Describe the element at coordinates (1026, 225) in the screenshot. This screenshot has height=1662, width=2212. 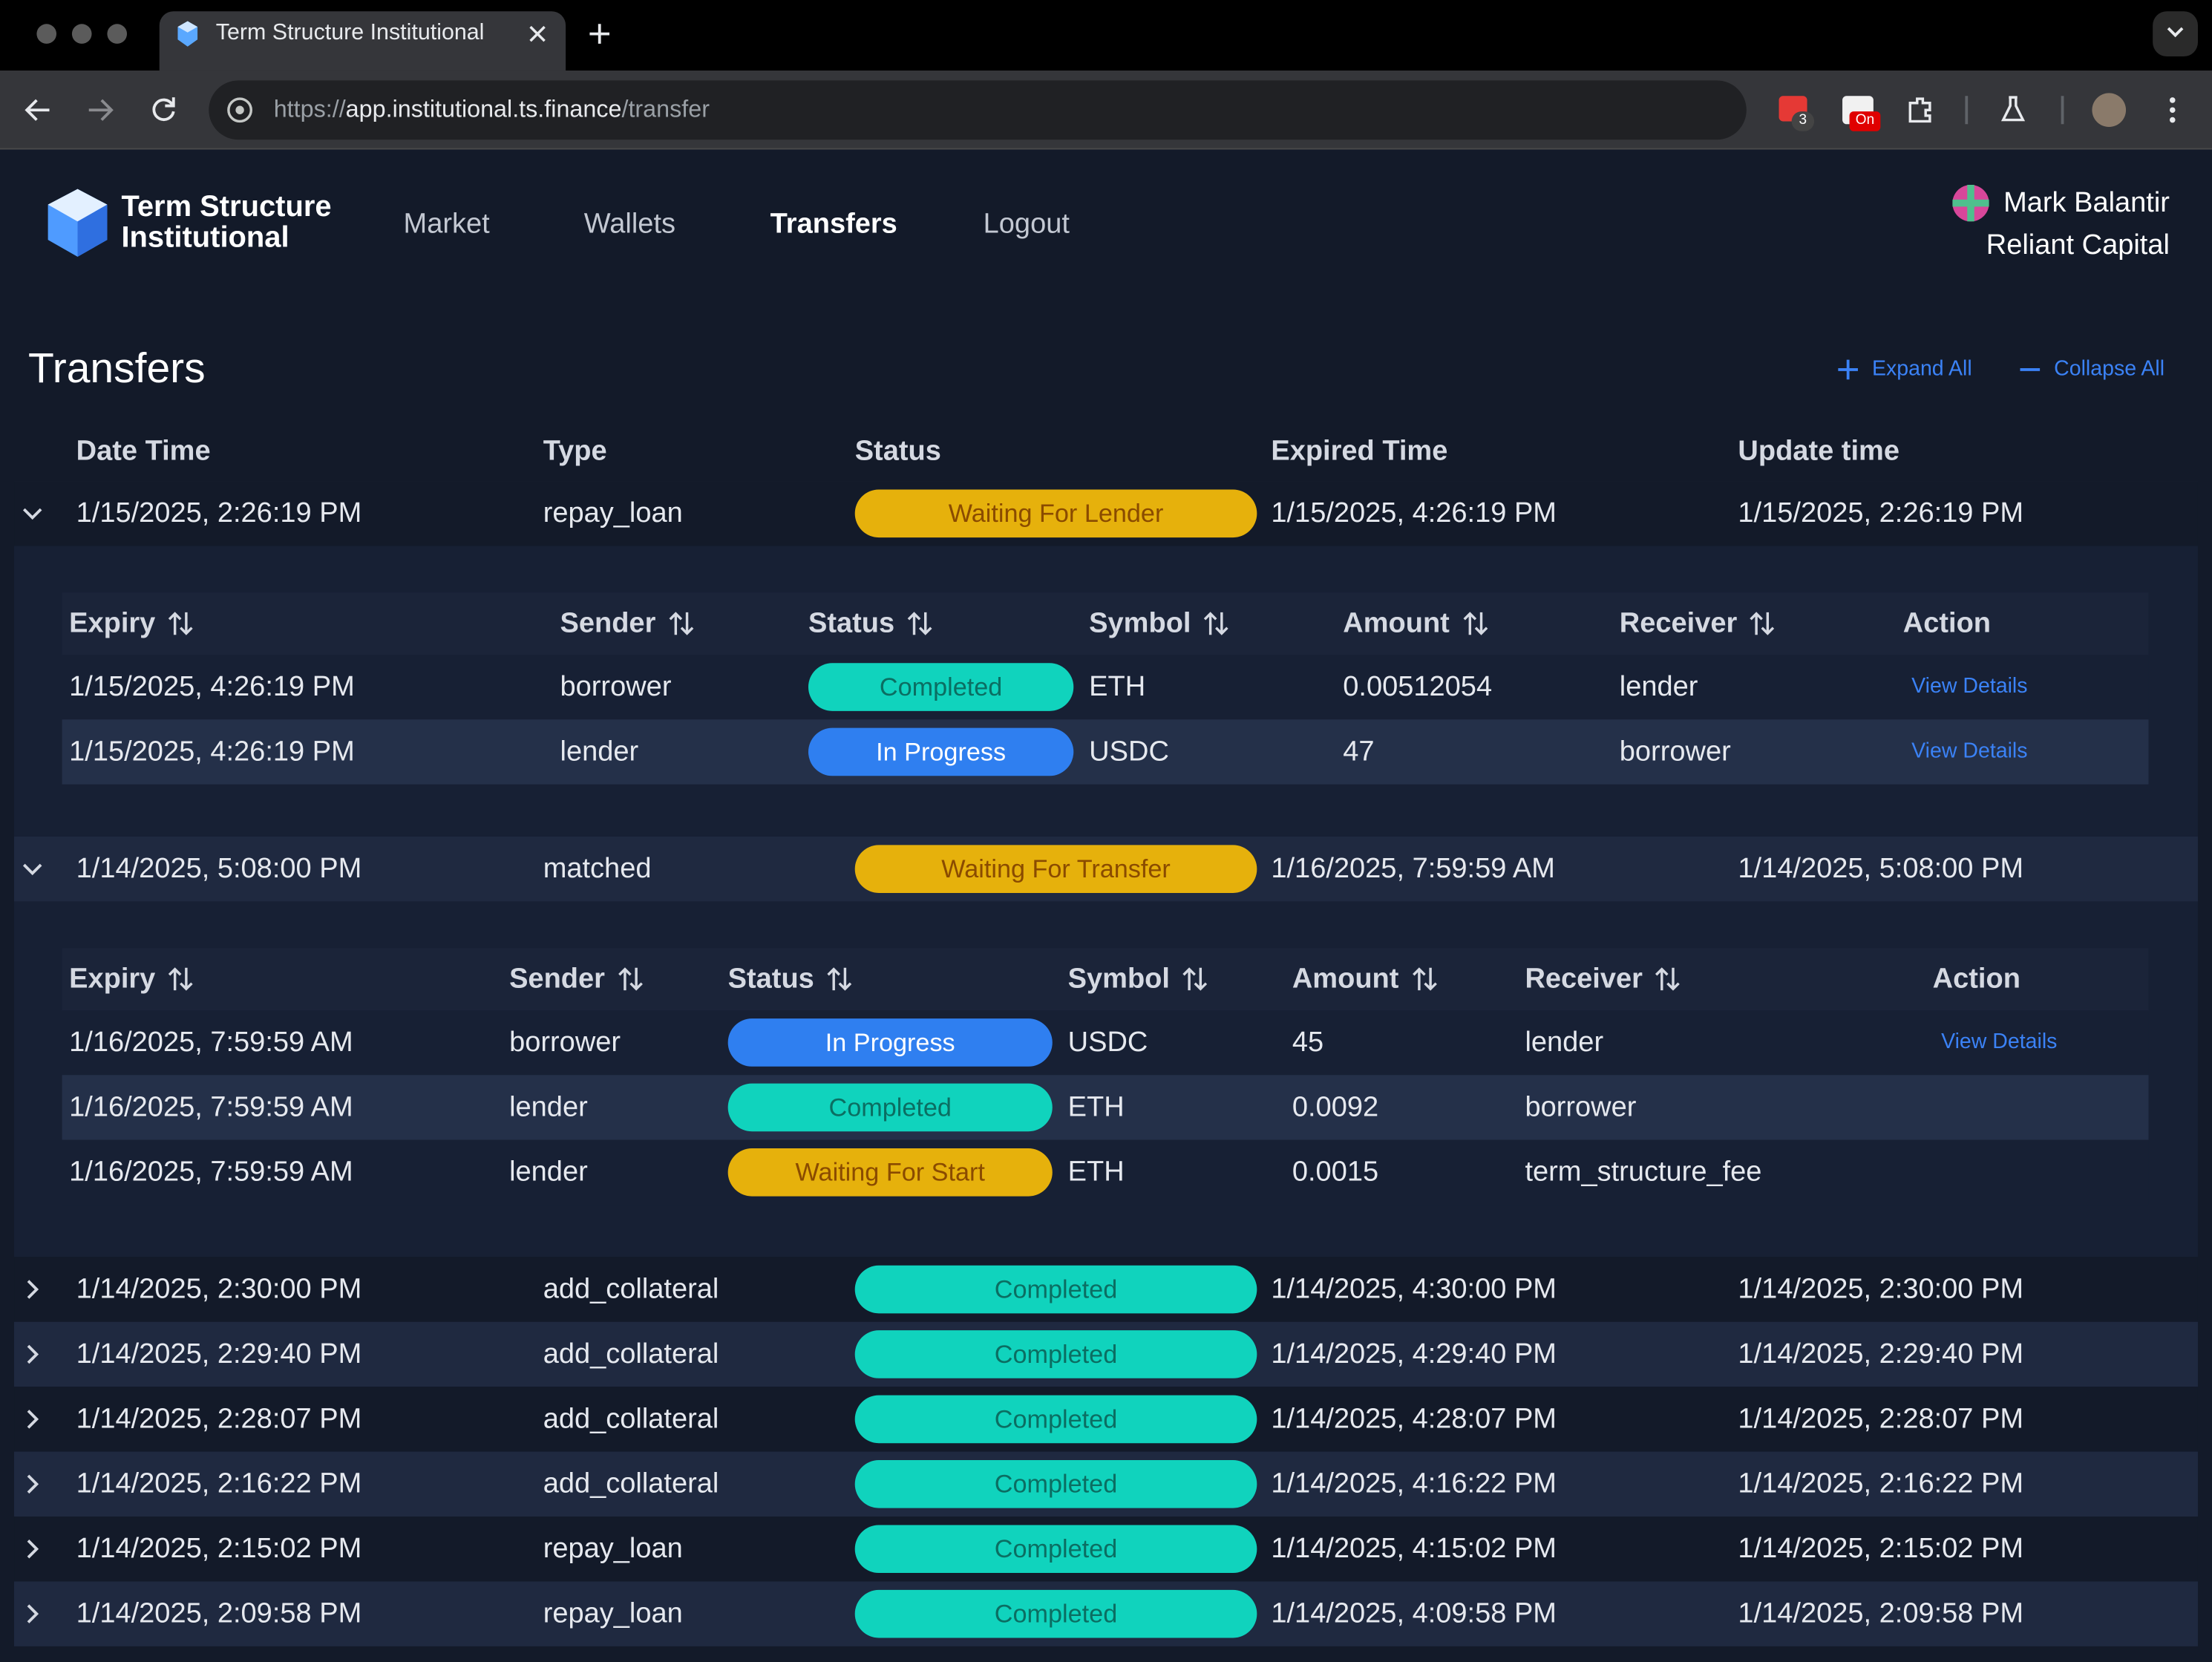
I see `nav-link: Logout` at that location.